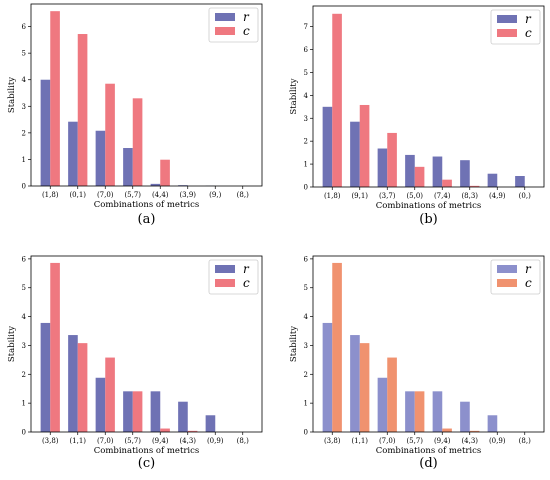 Image resolution: width=550 pixels, height=480 pixels. What do you see at coordinates (294, 344) in the screenshot?
I see `y-axis-title: Stability` at bounding box center [294, 344].